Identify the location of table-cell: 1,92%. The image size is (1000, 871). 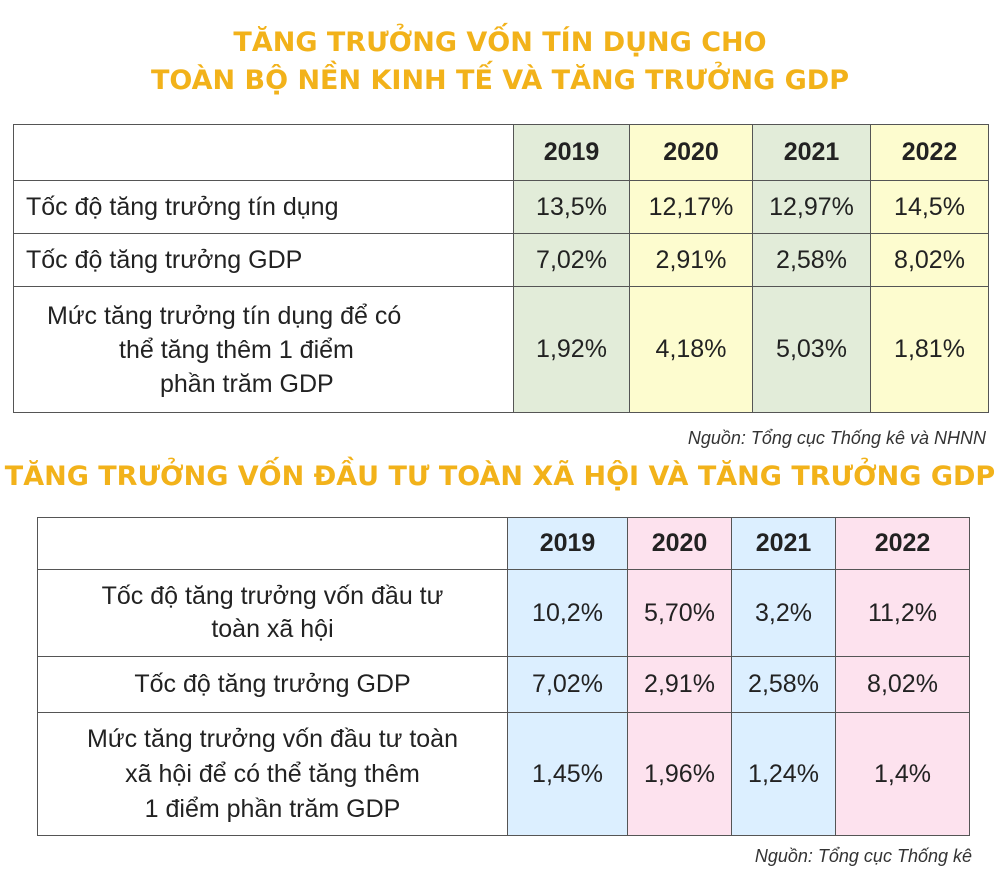
(571, 349).